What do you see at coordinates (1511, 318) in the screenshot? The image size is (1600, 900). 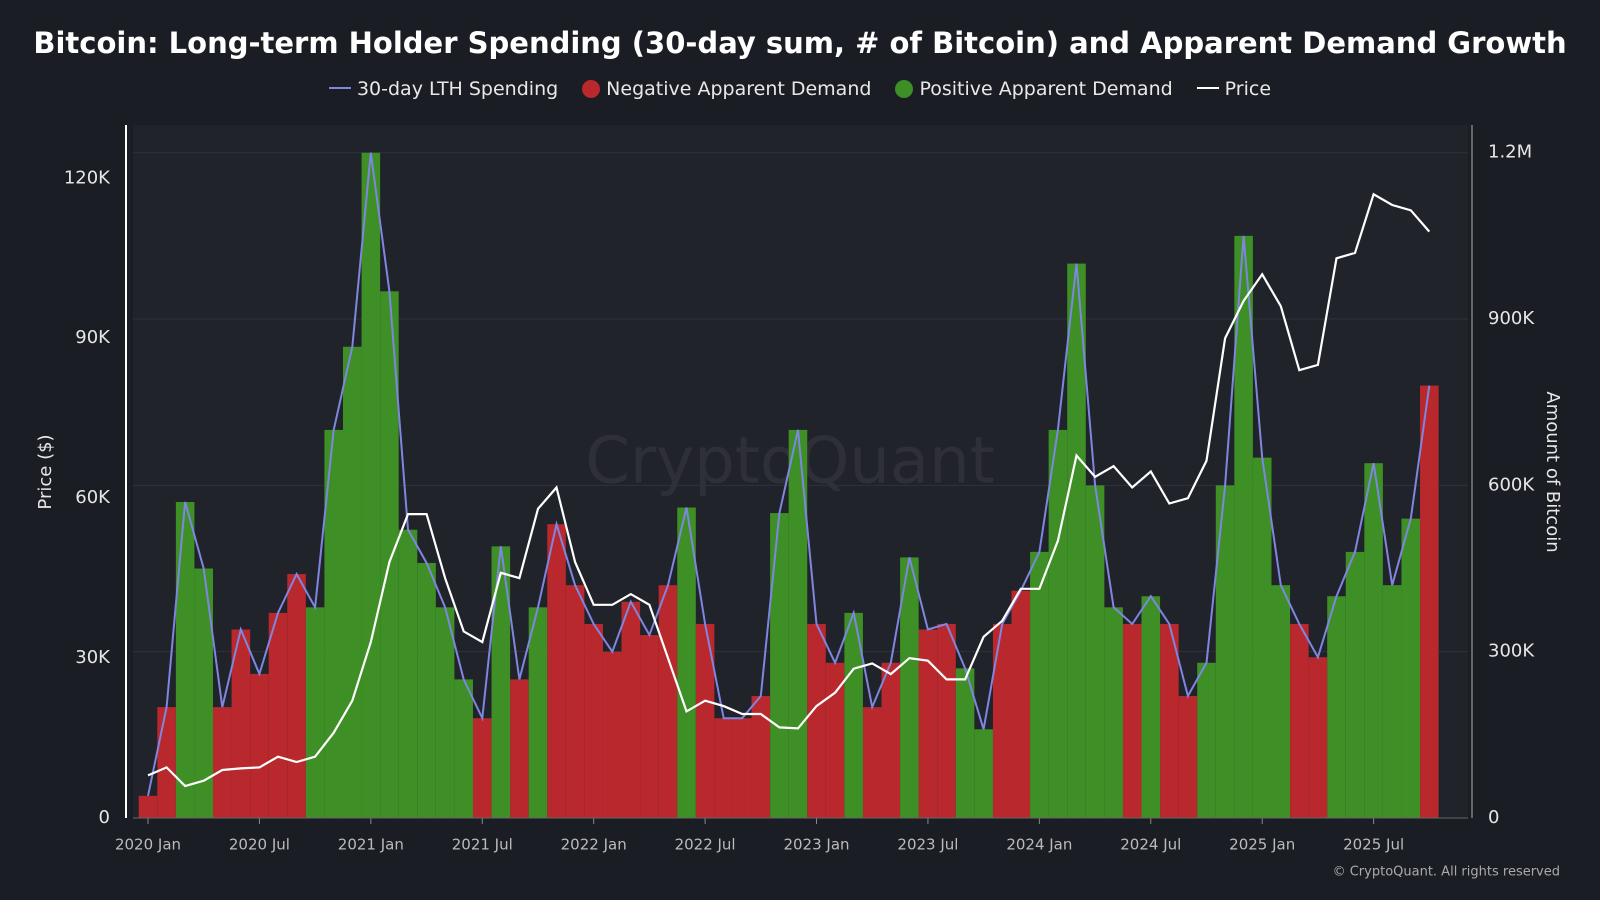 I see `y2-tick-label: 900K` at bounding box center [1511, 318].